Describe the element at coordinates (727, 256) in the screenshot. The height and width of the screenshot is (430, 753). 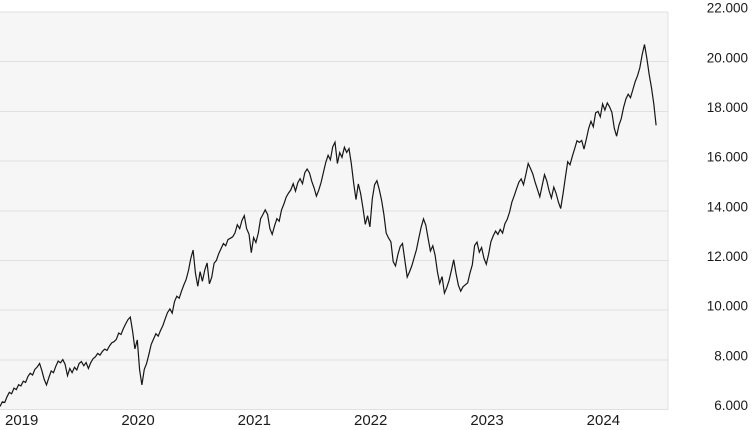
I see `y-axis-label: 12.000` at that location.